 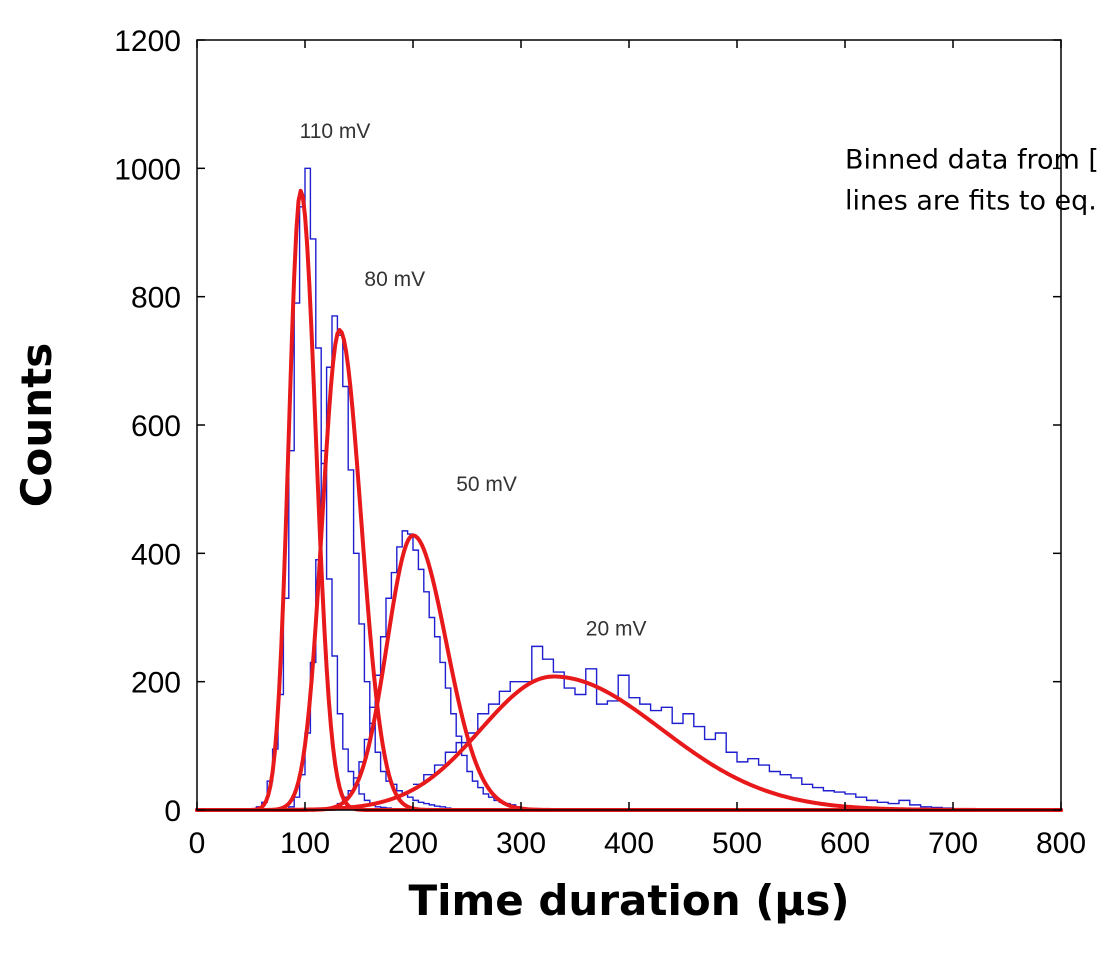 I want to click on x-tick-label: 500, so click(x=737, y=843).